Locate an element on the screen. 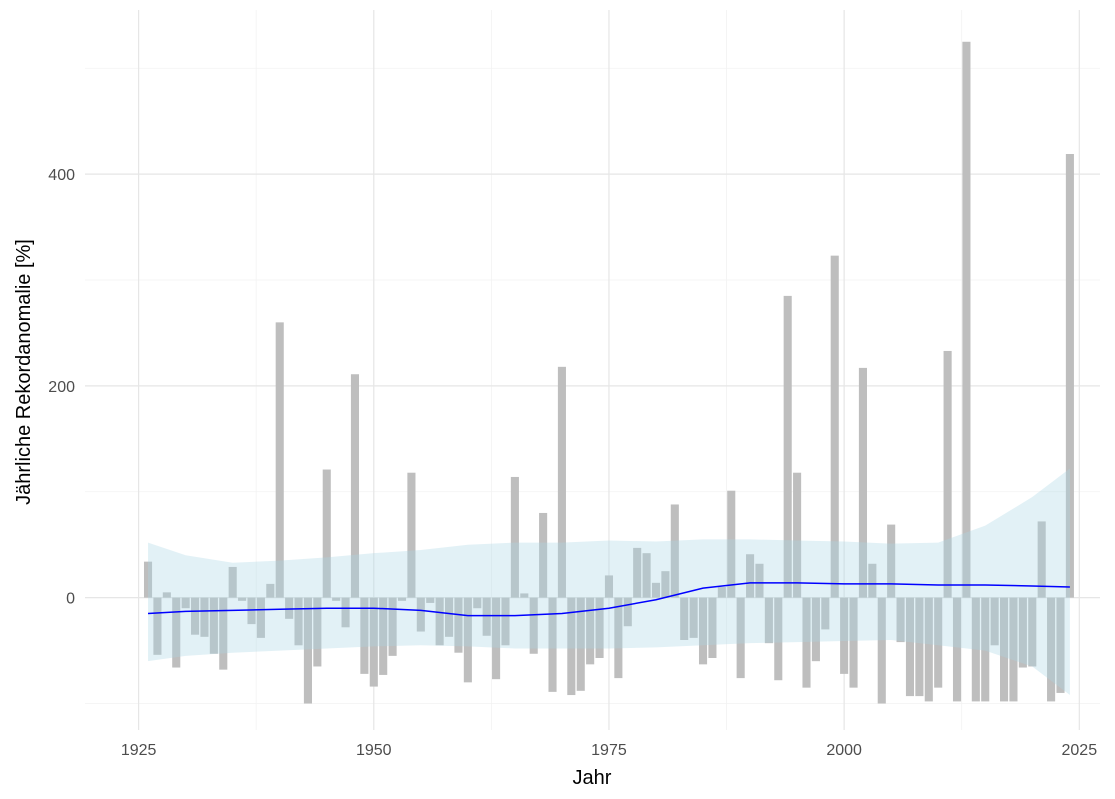  trend-line is located at coordinates (608, 599).